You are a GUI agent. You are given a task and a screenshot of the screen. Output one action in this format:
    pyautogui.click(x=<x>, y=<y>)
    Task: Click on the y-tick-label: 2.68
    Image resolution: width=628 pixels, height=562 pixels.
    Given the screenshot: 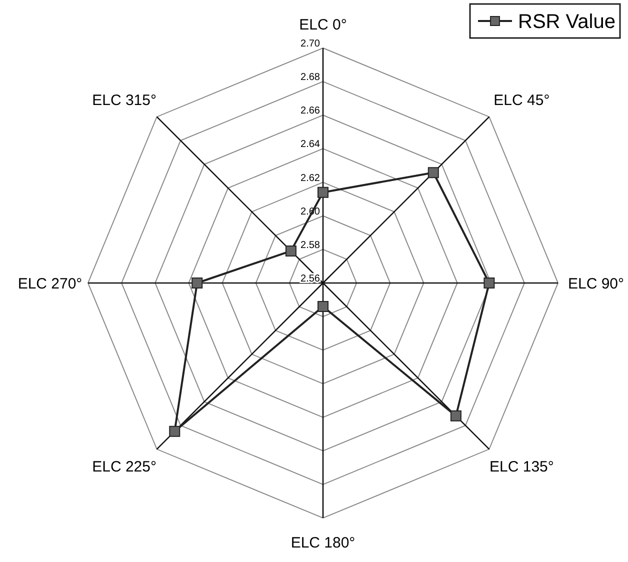 What is the action you would take?
    pyautogui.click(x=310, y=78)
    